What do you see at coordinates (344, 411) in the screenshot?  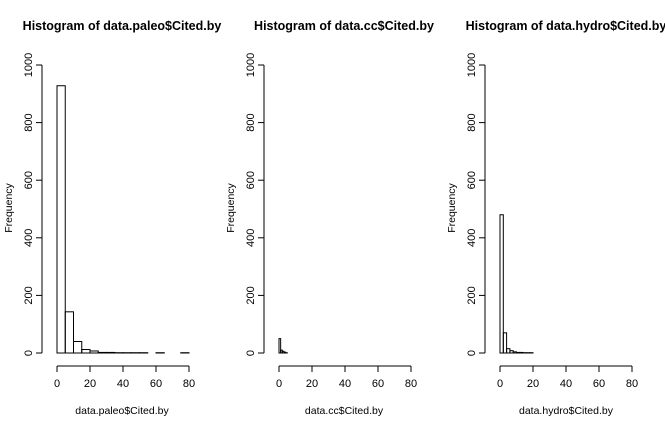 I see `x-axis-label: data.cc$Cited.by` at bounding box center [344, 411].